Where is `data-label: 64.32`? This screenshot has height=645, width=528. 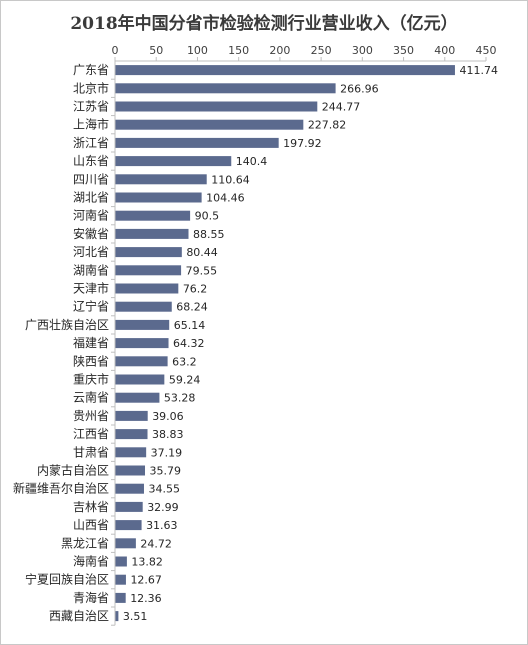
data-label: 64.32 is located at coordinates (189, 343).